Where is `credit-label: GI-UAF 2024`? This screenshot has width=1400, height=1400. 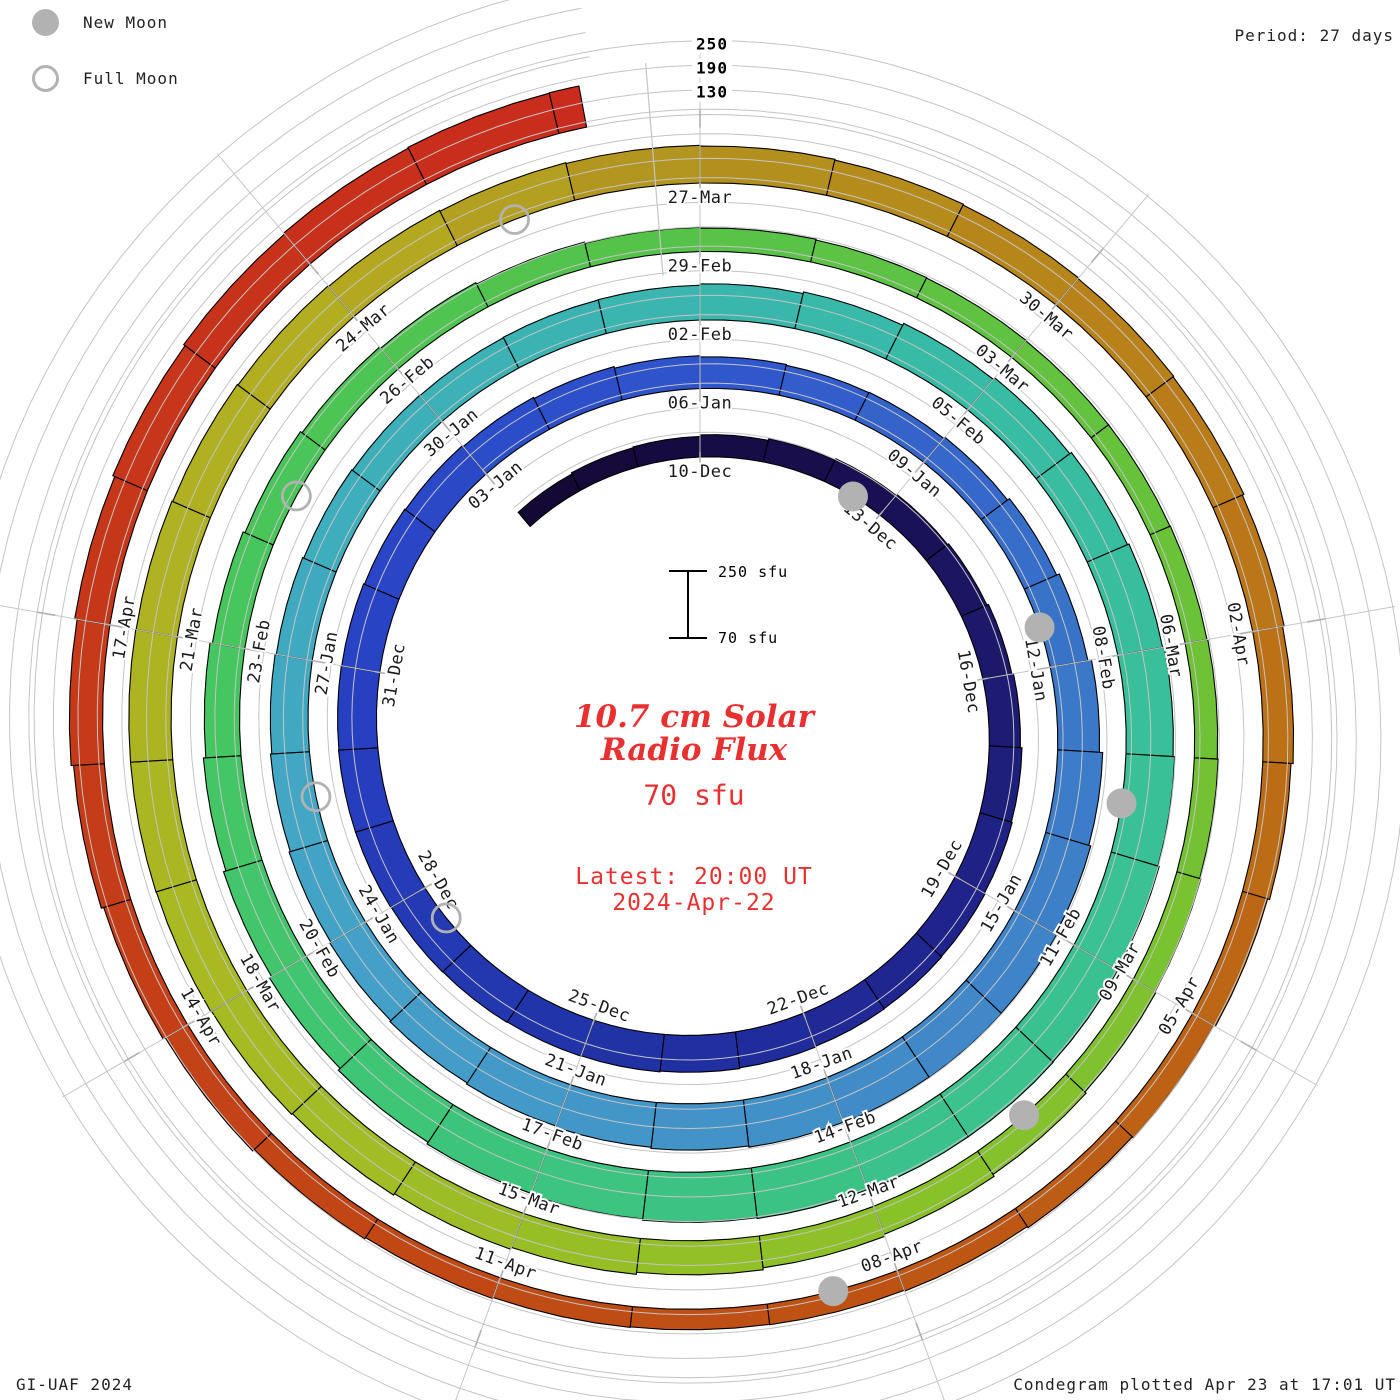
credit-label: GI-UAF 2024 is located at coordinates (74, 1384).